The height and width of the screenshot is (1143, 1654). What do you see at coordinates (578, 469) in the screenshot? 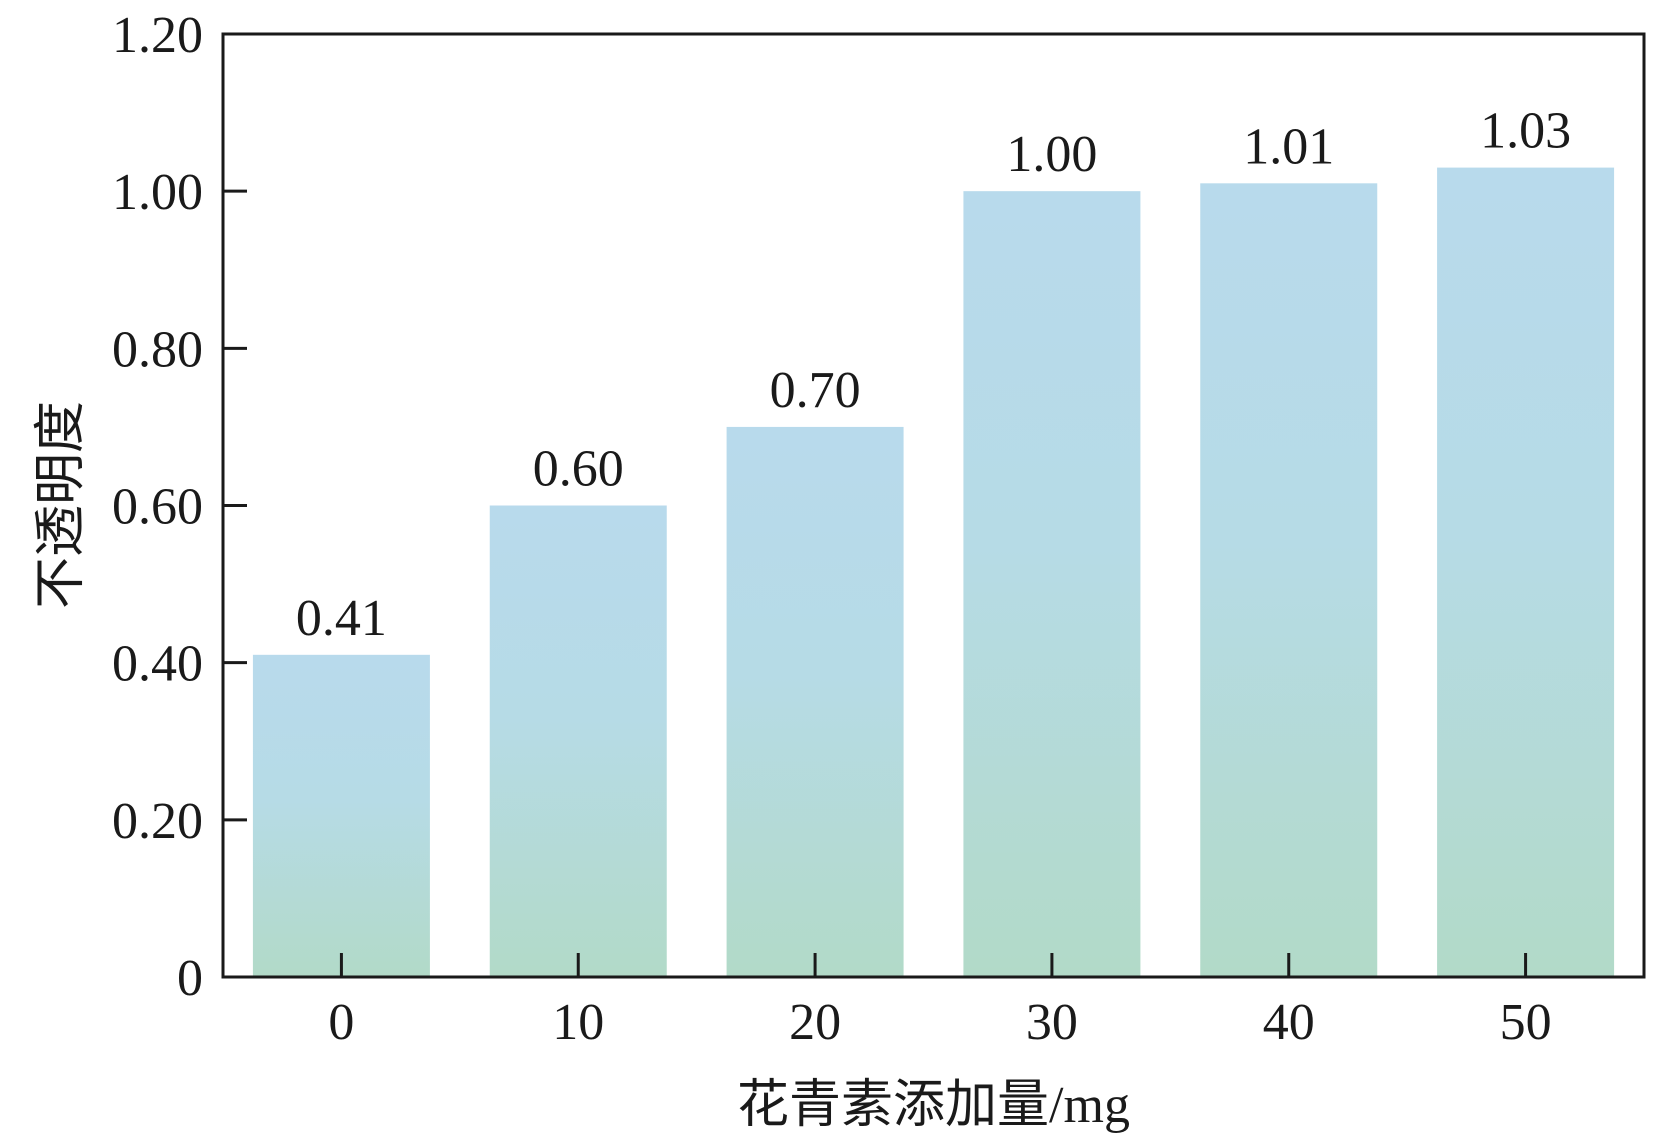
I see `data-label-10: 0.60` at bounding box center [578, 469].